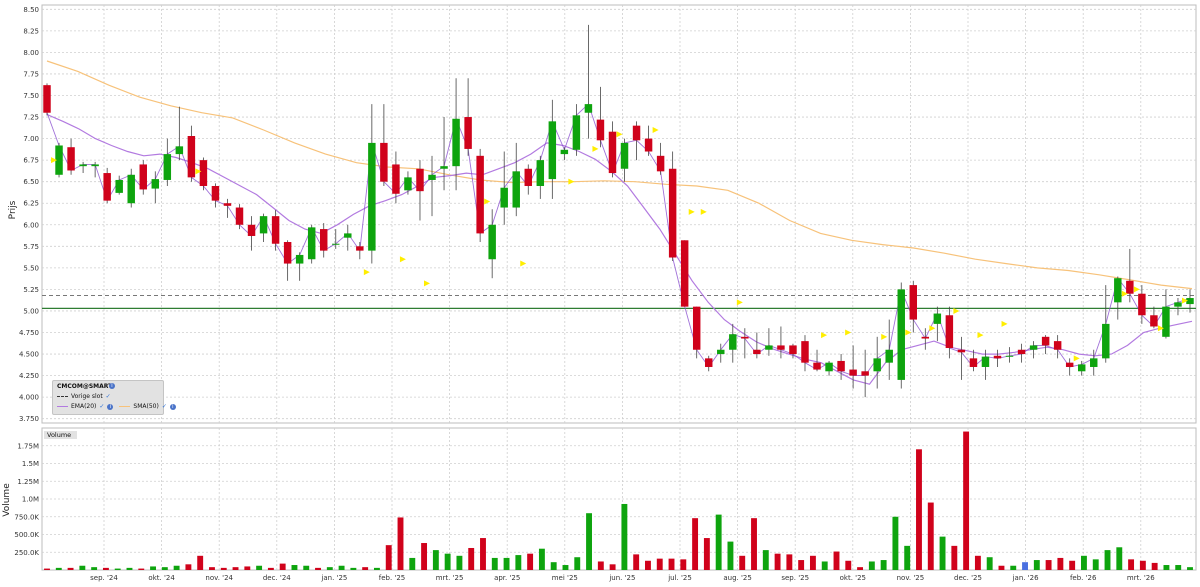 The image size is (1200, 587). I want to click on dashed-line-icon, so click(62, 396).